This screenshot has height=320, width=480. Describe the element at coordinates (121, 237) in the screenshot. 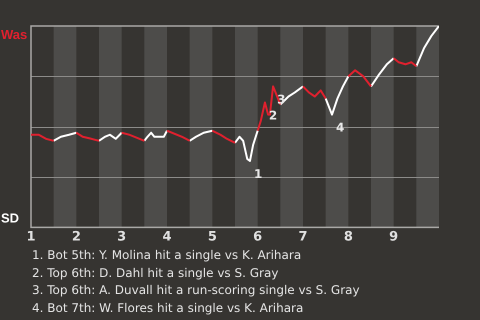

I see `x-tick-label: 3` at that location.